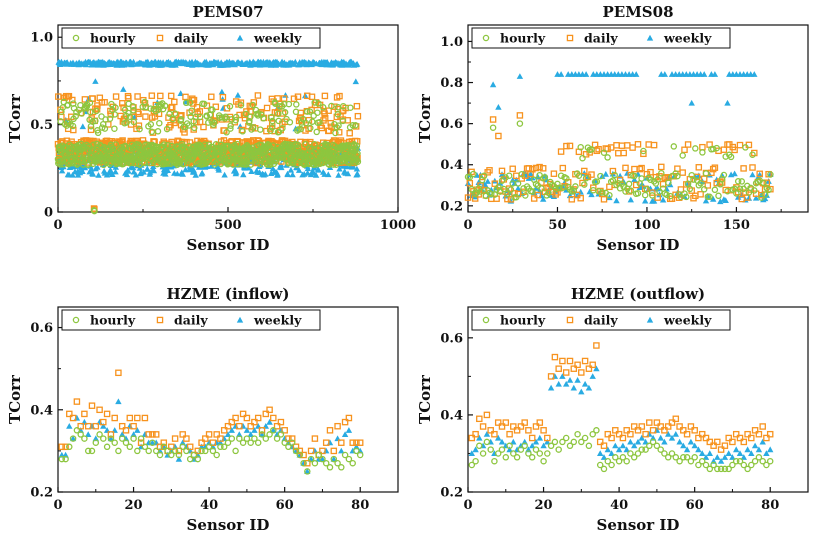  Describe the element at coordinates (113, 38) in the screenshot. I see `legend-label-hourly: hourly` at that location.